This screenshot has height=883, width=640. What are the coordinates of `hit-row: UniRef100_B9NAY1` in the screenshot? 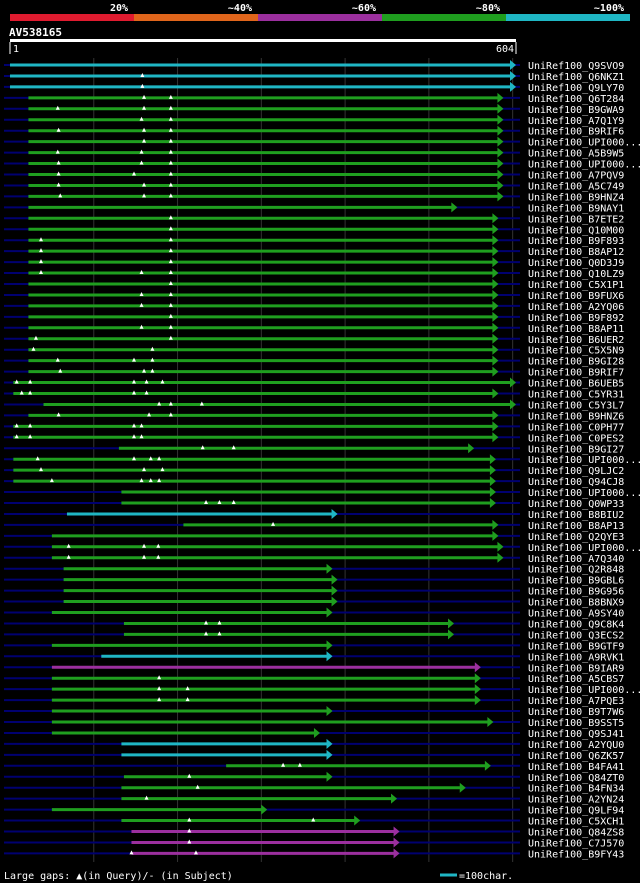 It's located at (314, 208).